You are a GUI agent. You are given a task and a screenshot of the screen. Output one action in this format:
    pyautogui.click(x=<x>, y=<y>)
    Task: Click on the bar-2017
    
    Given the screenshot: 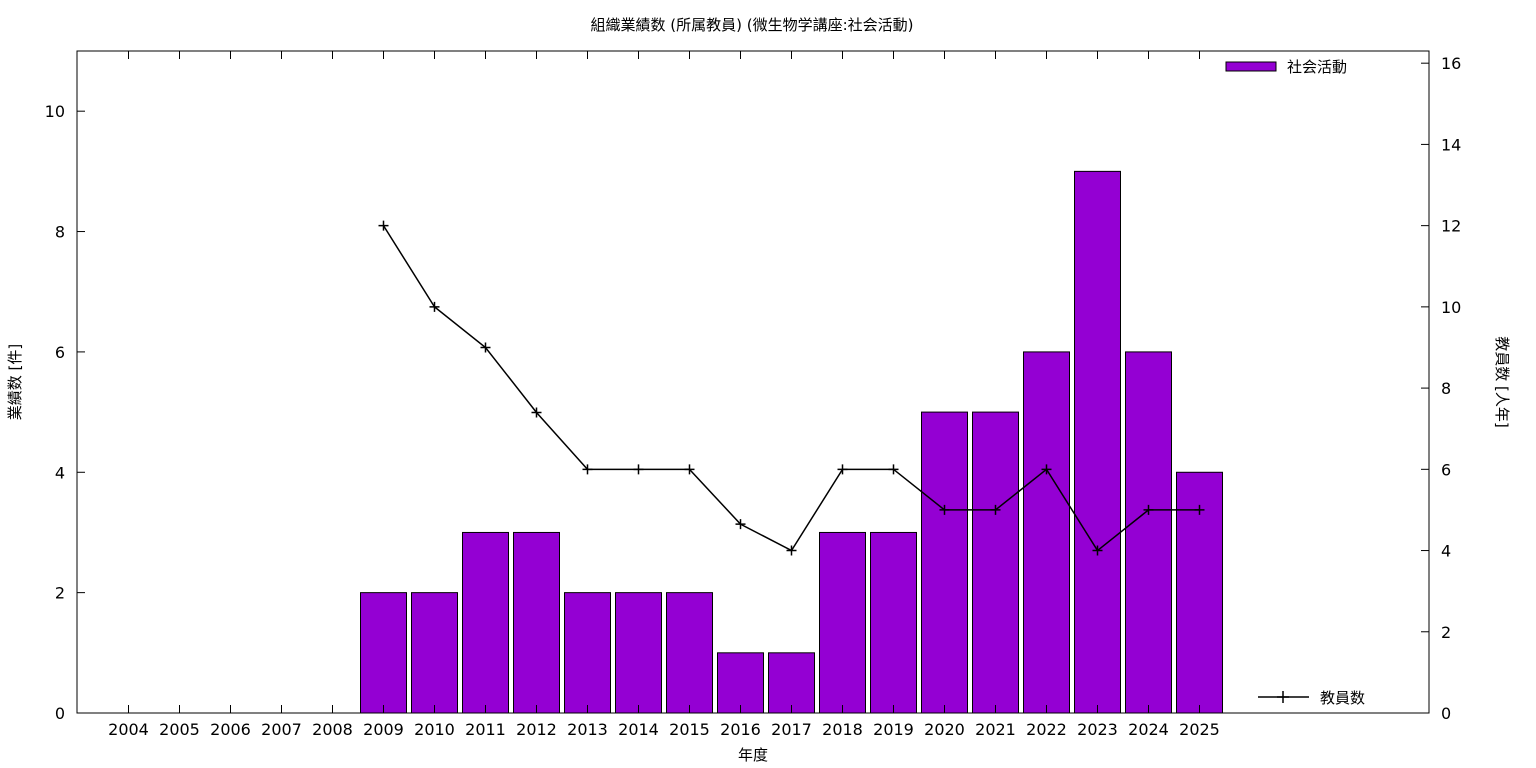 What is the action you would take?
    pyautogui.click(x=791, y=683)
    